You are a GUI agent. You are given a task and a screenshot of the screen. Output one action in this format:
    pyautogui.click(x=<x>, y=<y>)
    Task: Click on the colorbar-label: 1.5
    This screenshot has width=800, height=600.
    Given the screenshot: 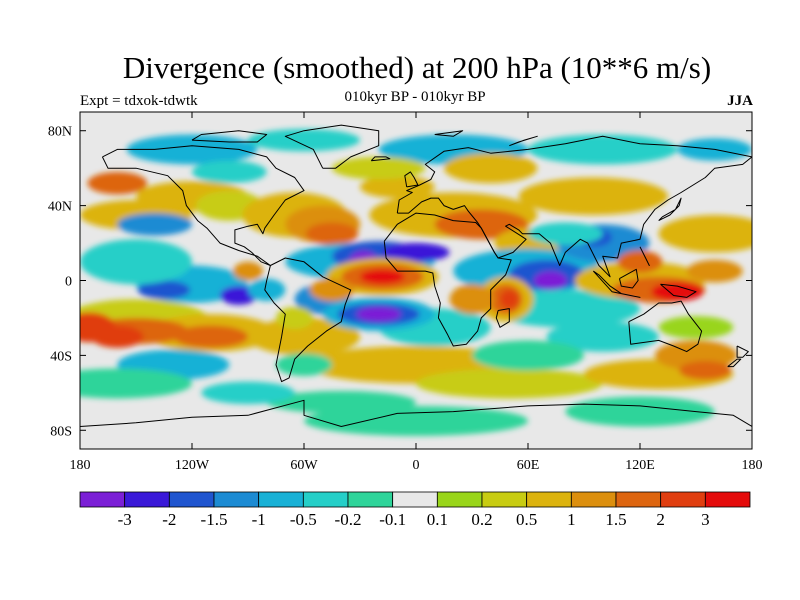 What is the action you would take?
    pyautogui.click(x=615, y=519)
    